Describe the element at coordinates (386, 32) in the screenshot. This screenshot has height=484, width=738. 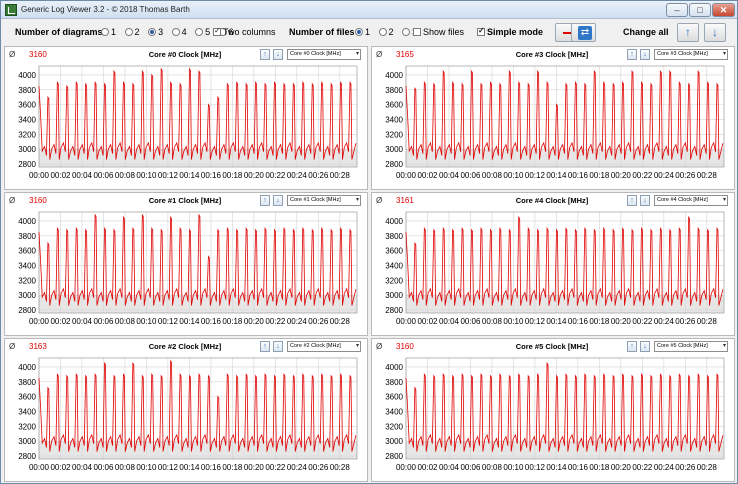
I see `file-option-2: 2` at that location.